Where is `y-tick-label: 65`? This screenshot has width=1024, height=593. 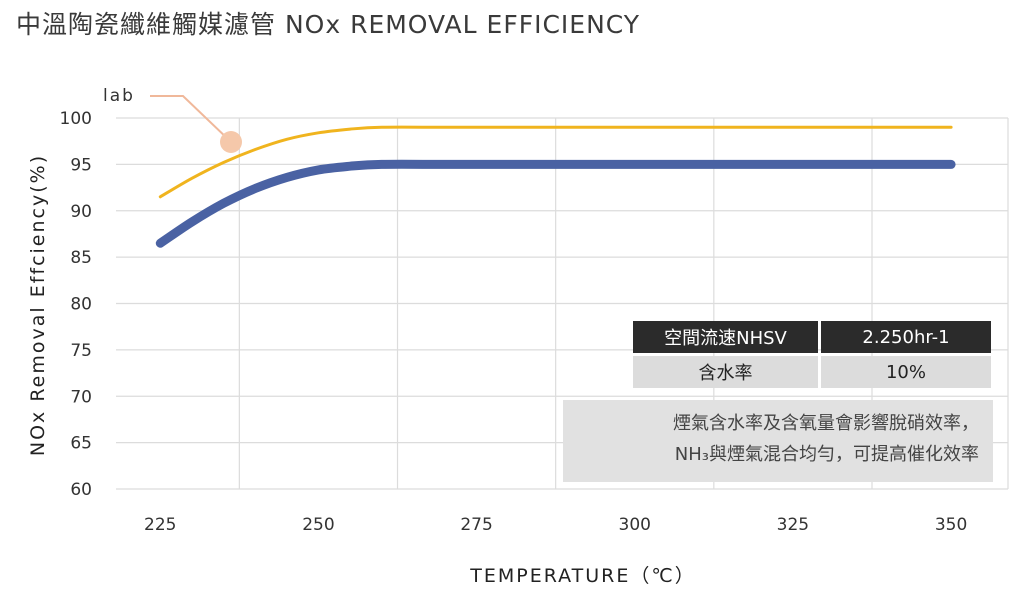
y-tick-label: 65 is located at coordinates (81, 444).